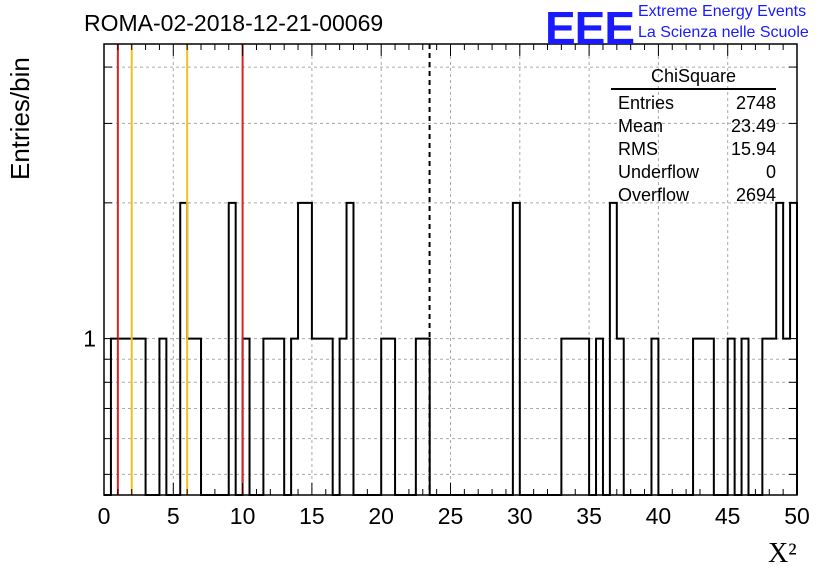 Image resolution: width=836 pixels, height=572 pixels. I want to click on x-tick-label: 45, so click(728, 516).